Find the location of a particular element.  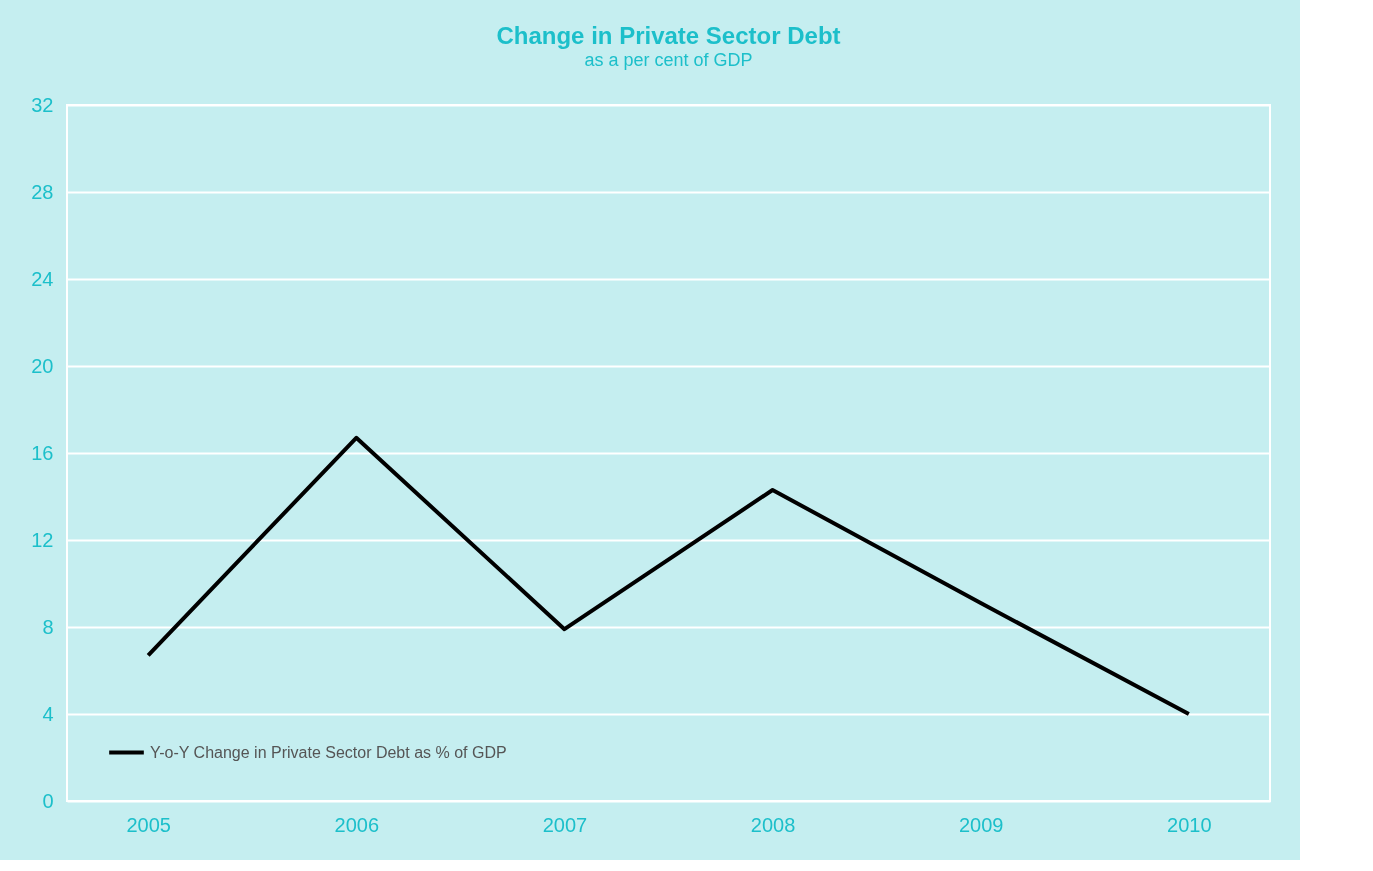

chart-title: Change in Private Sector Debt is located at coordinates (668, 35).